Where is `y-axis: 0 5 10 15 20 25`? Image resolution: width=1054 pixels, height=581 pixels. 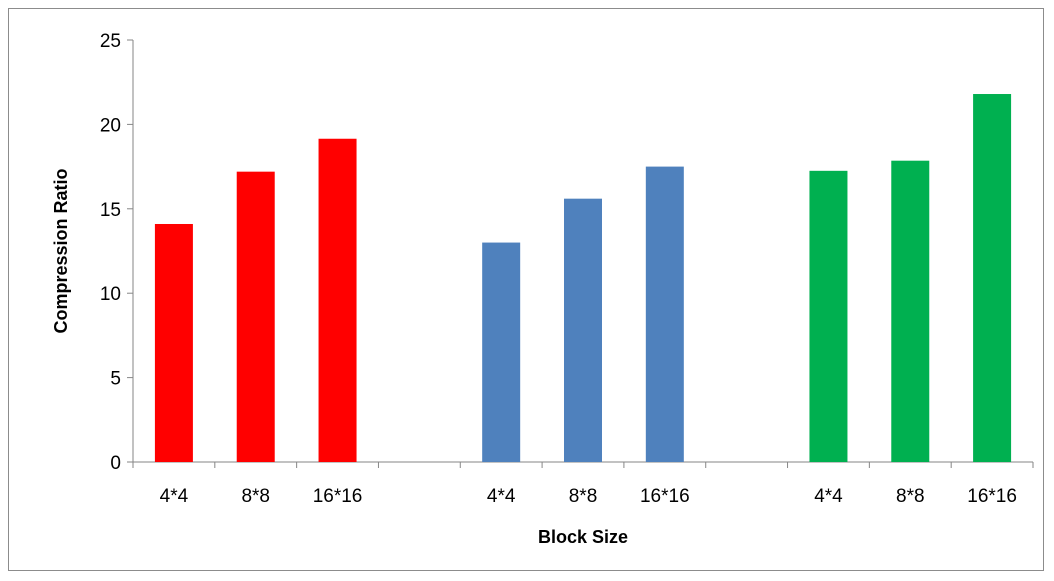 y-axis: 0 5 10 15 20 25 is located at coordinates (117, 252).